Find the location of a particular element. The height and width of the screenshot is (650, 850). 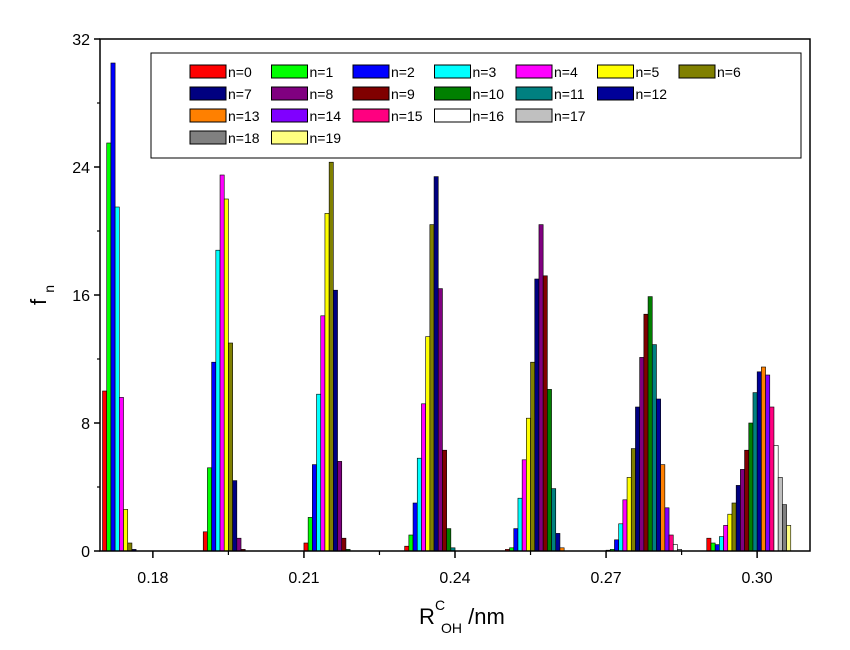

legend-swatch-n5 is located at coordinates (615, 71).